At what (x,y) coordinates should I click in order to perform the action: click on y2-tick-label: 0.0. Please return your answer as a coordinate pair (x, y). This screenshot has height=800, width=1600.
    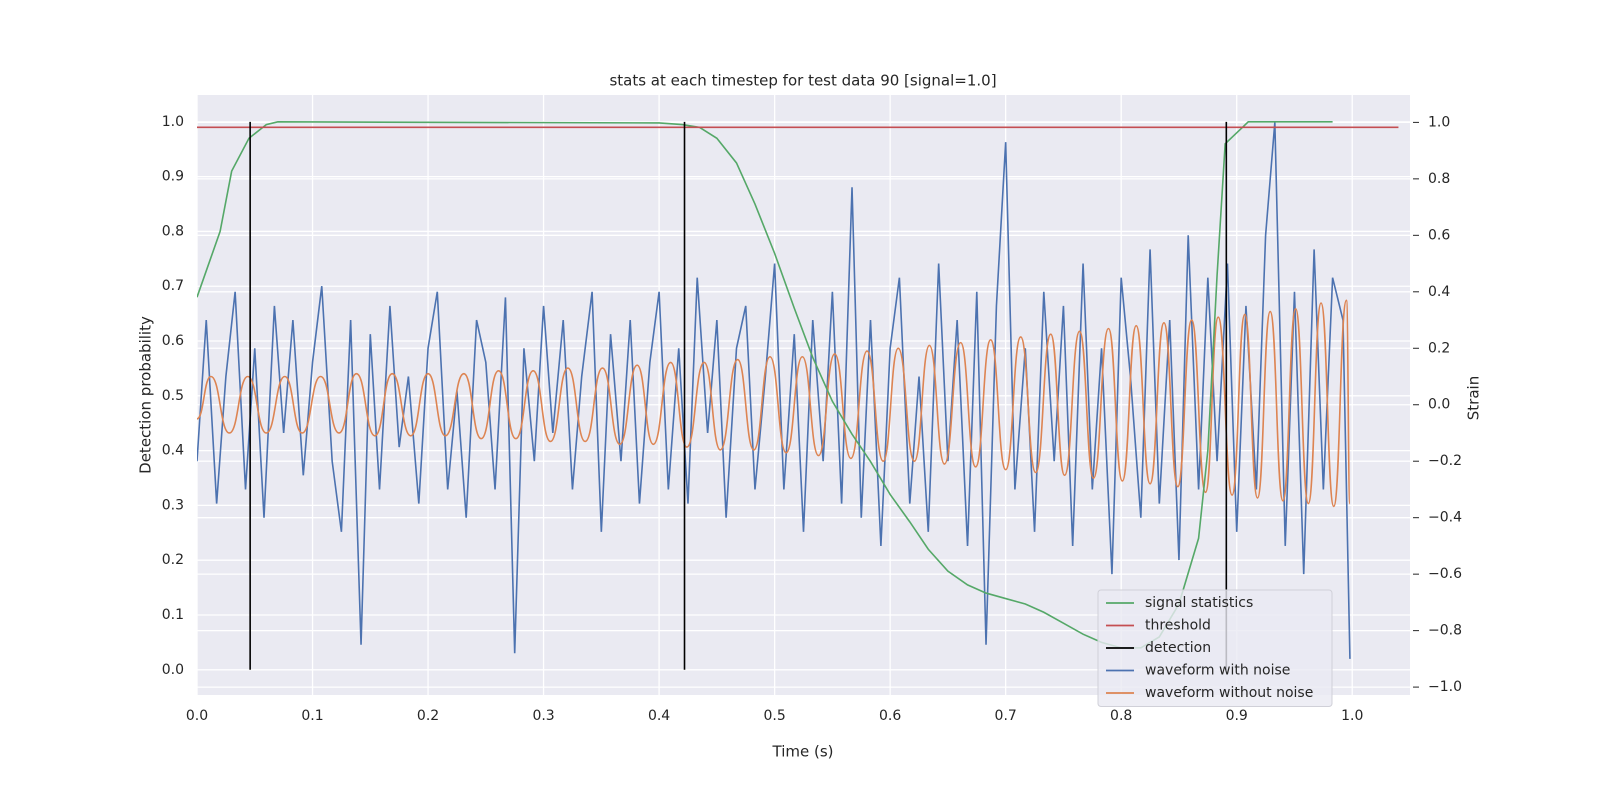
    Looking at the image, I should click on (1439, 405).